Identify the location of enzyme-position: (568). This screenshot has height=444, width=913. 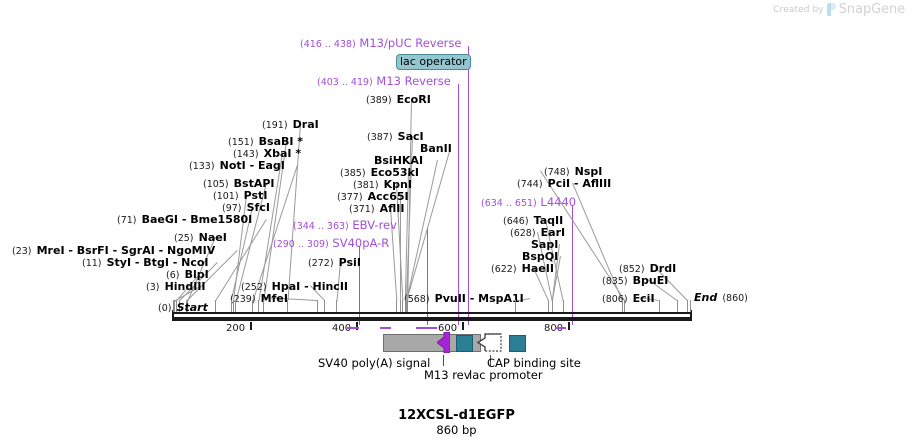
(417, 299).